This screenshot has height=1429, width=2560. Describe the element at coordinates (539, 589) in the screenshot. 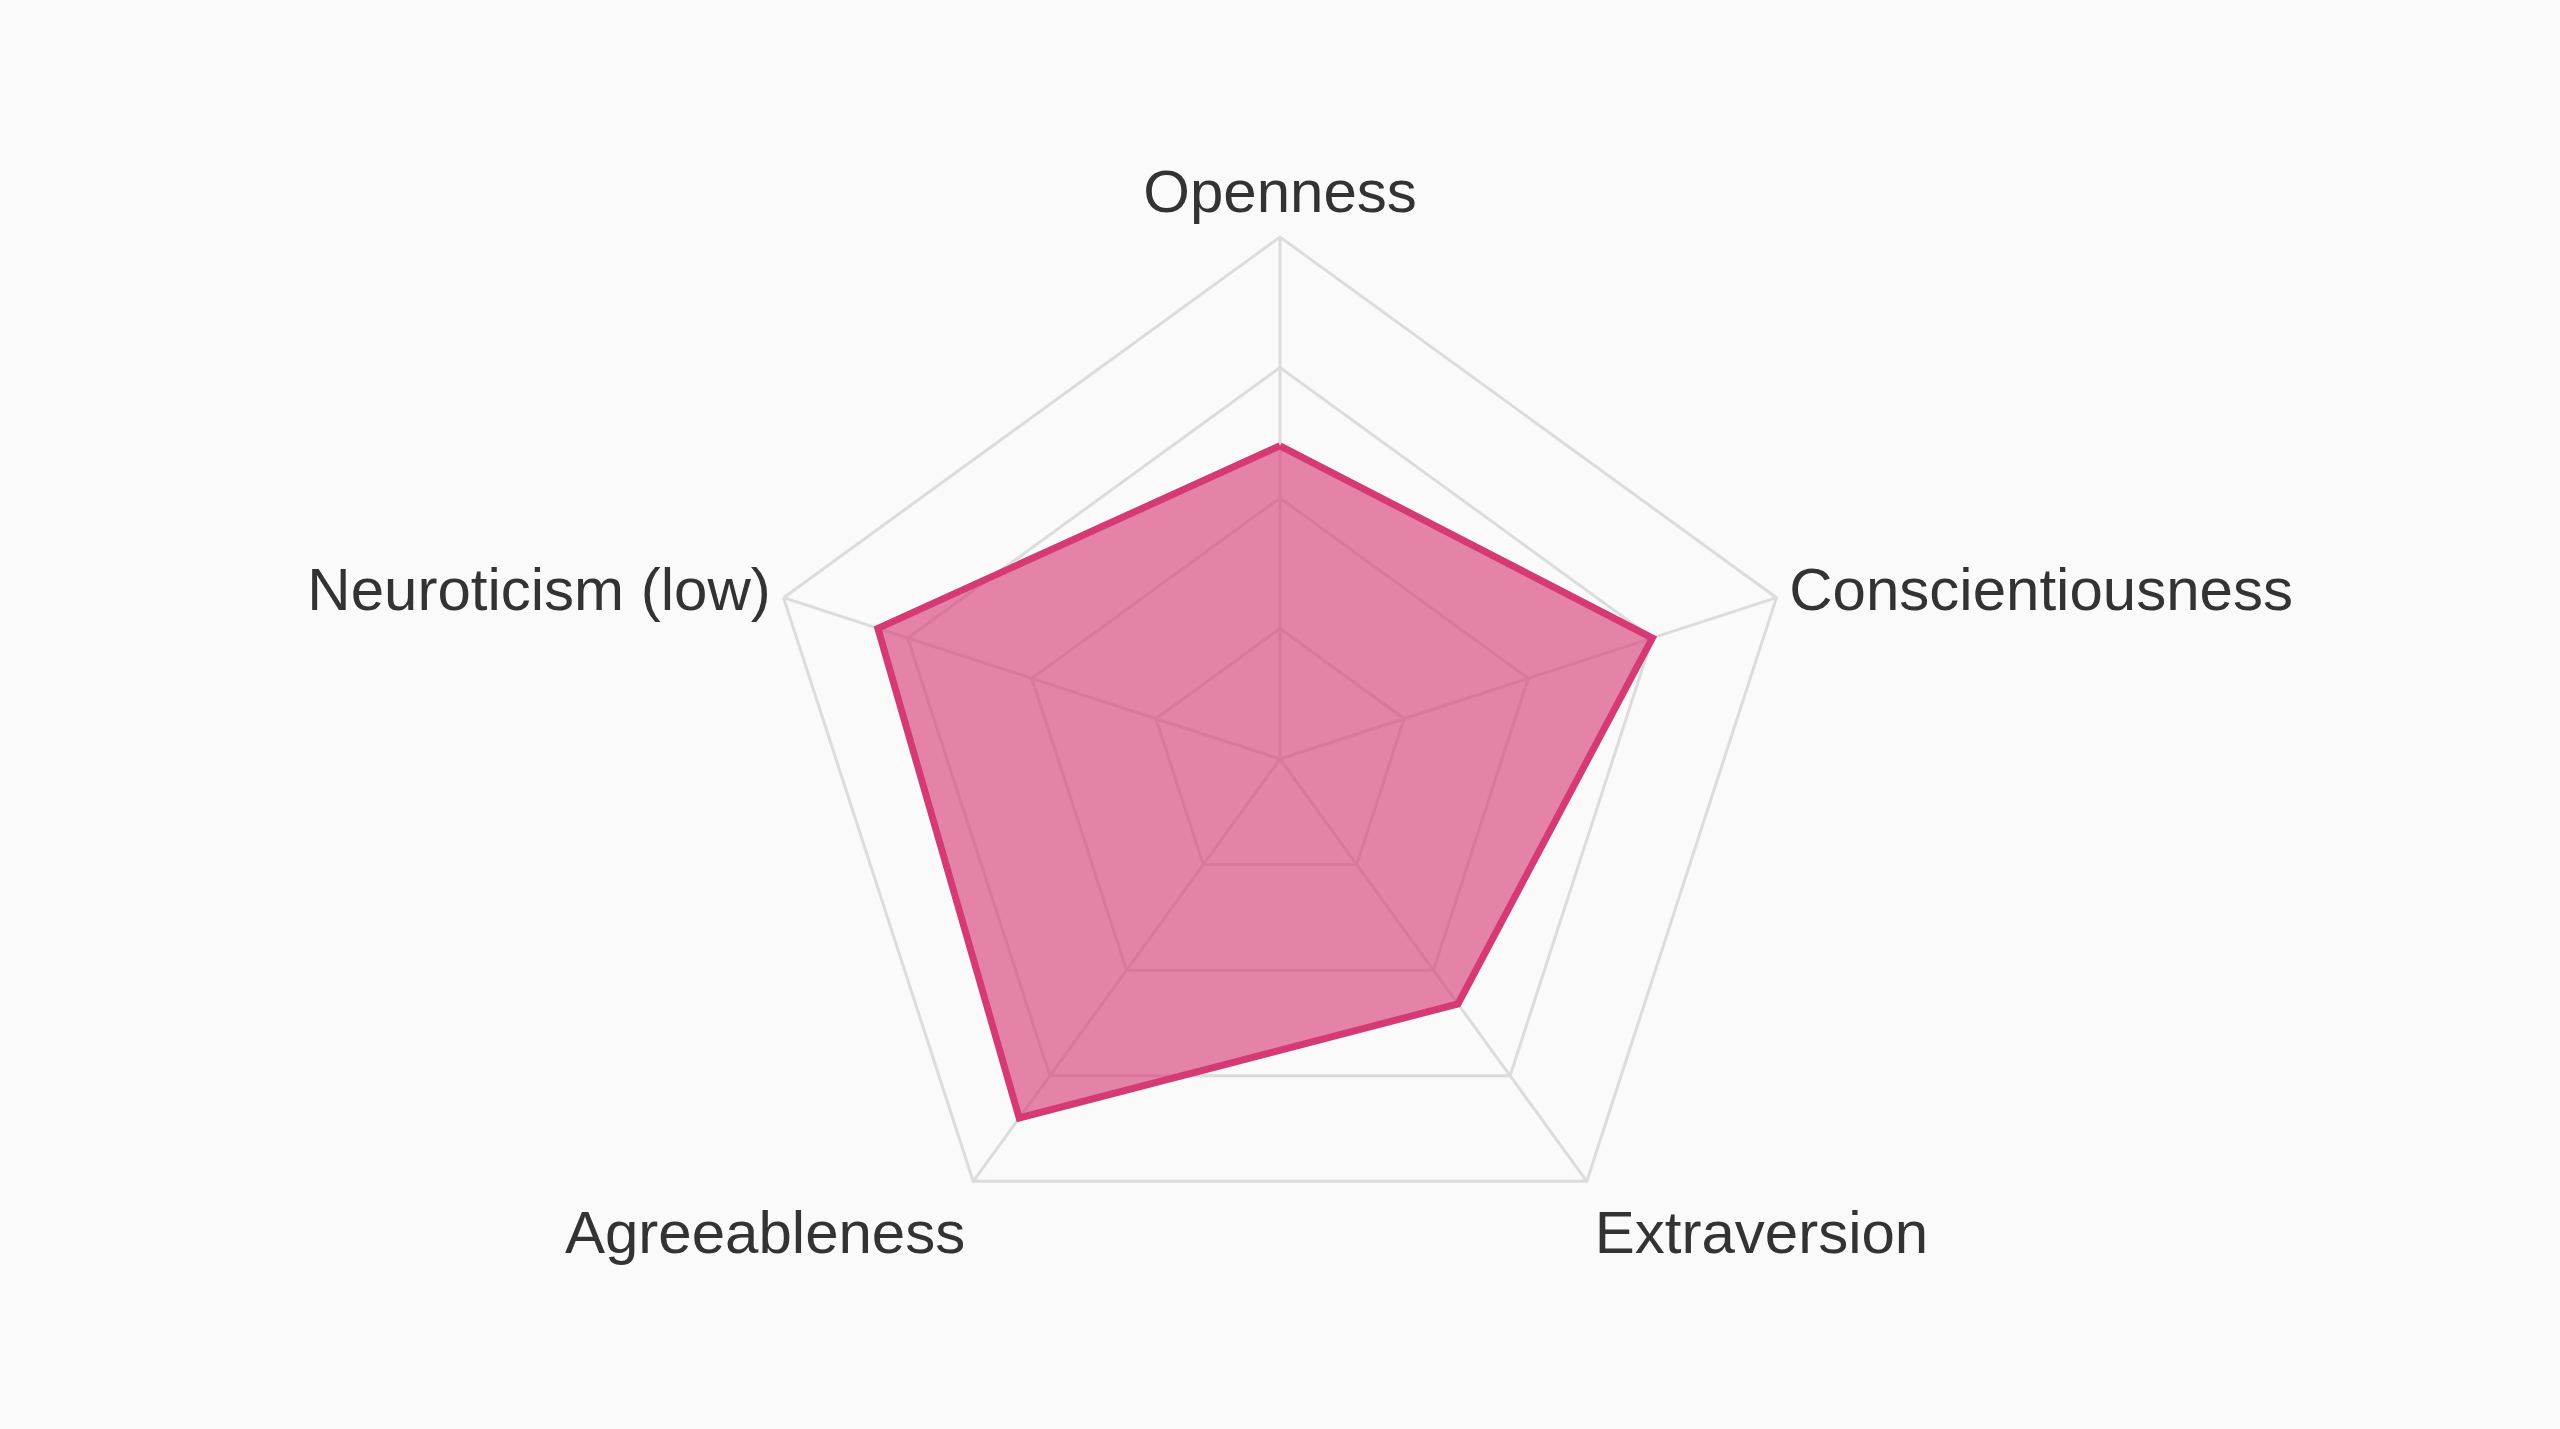

I see `spoke-label: Neuroticism (low)` at that location.